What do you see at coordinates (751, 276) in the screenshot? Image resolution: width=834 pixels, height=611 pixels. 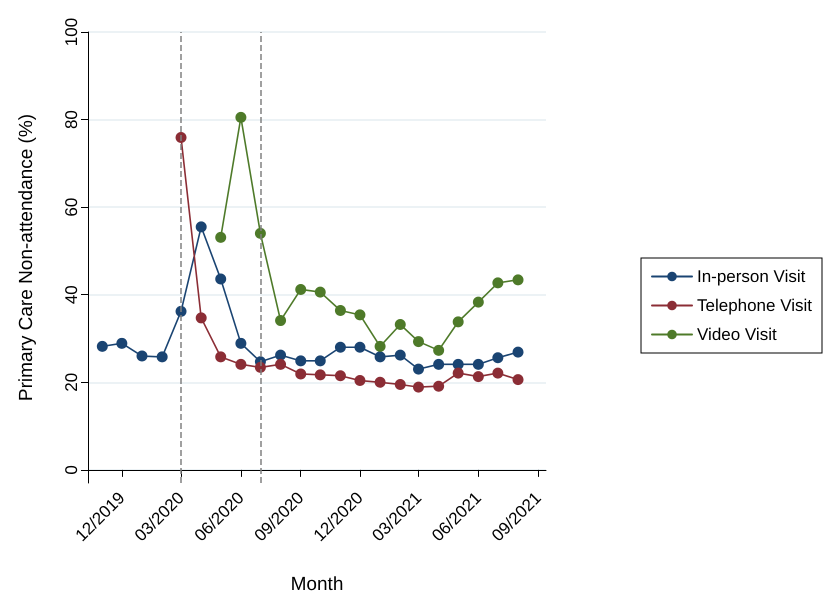 I see `legend-label: In-person Visit` at bounding box center [751, 276].